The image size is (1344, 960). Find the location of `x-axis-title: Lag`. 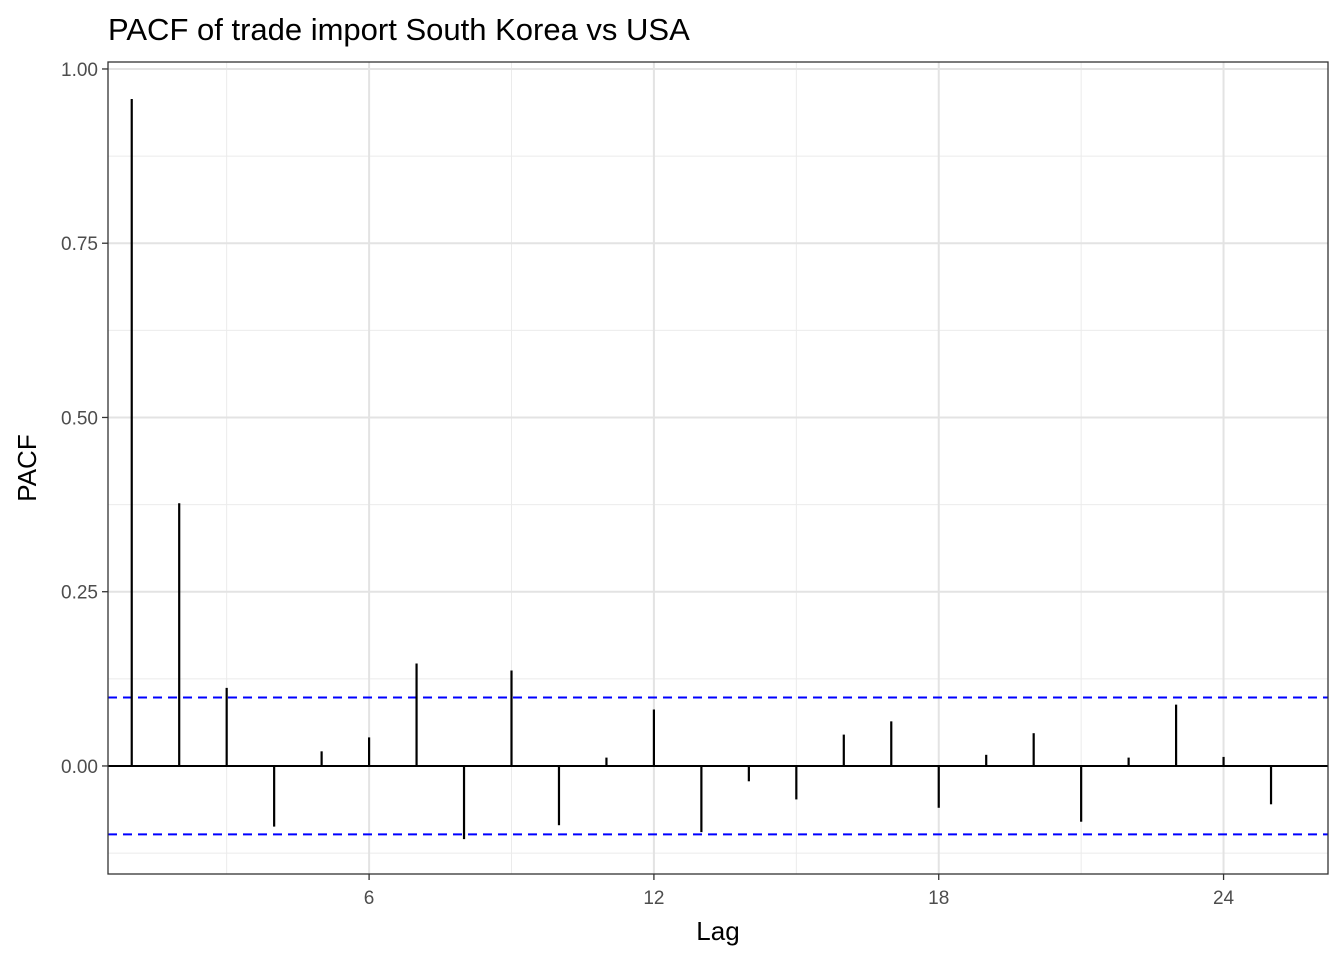

x-axis-title: Lag is located at coordinates (717, 931).